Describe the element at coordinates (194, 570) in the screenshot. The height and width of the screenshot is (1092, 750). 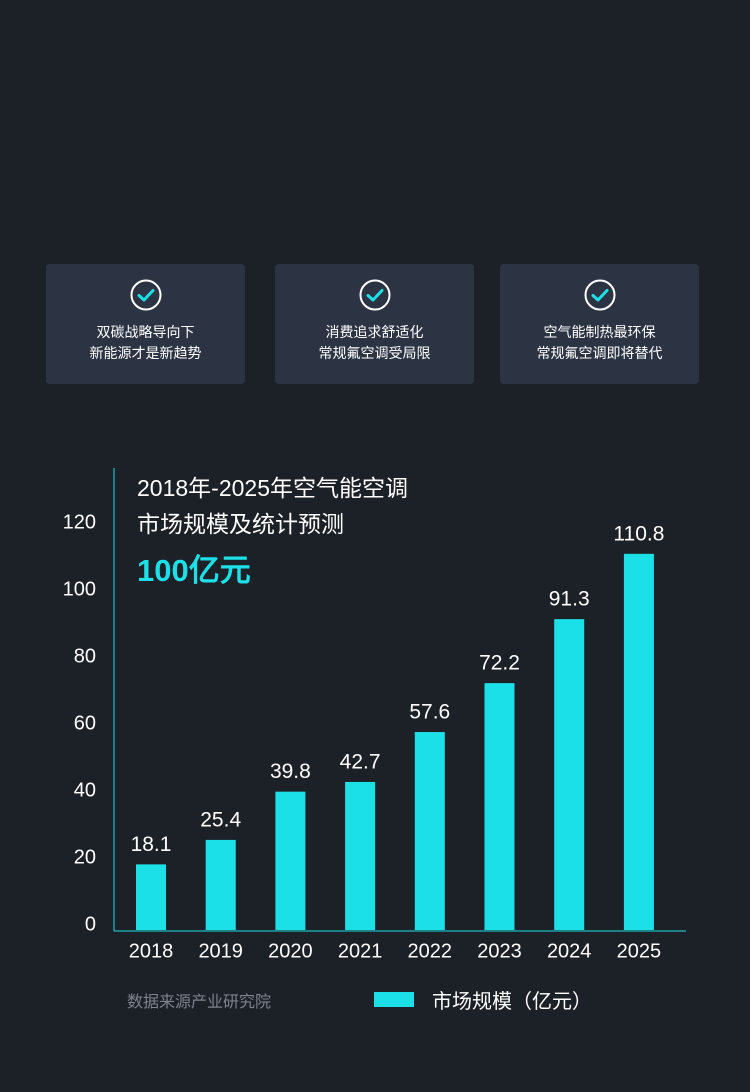
I see `highlight-value: 100亿元` at that location.